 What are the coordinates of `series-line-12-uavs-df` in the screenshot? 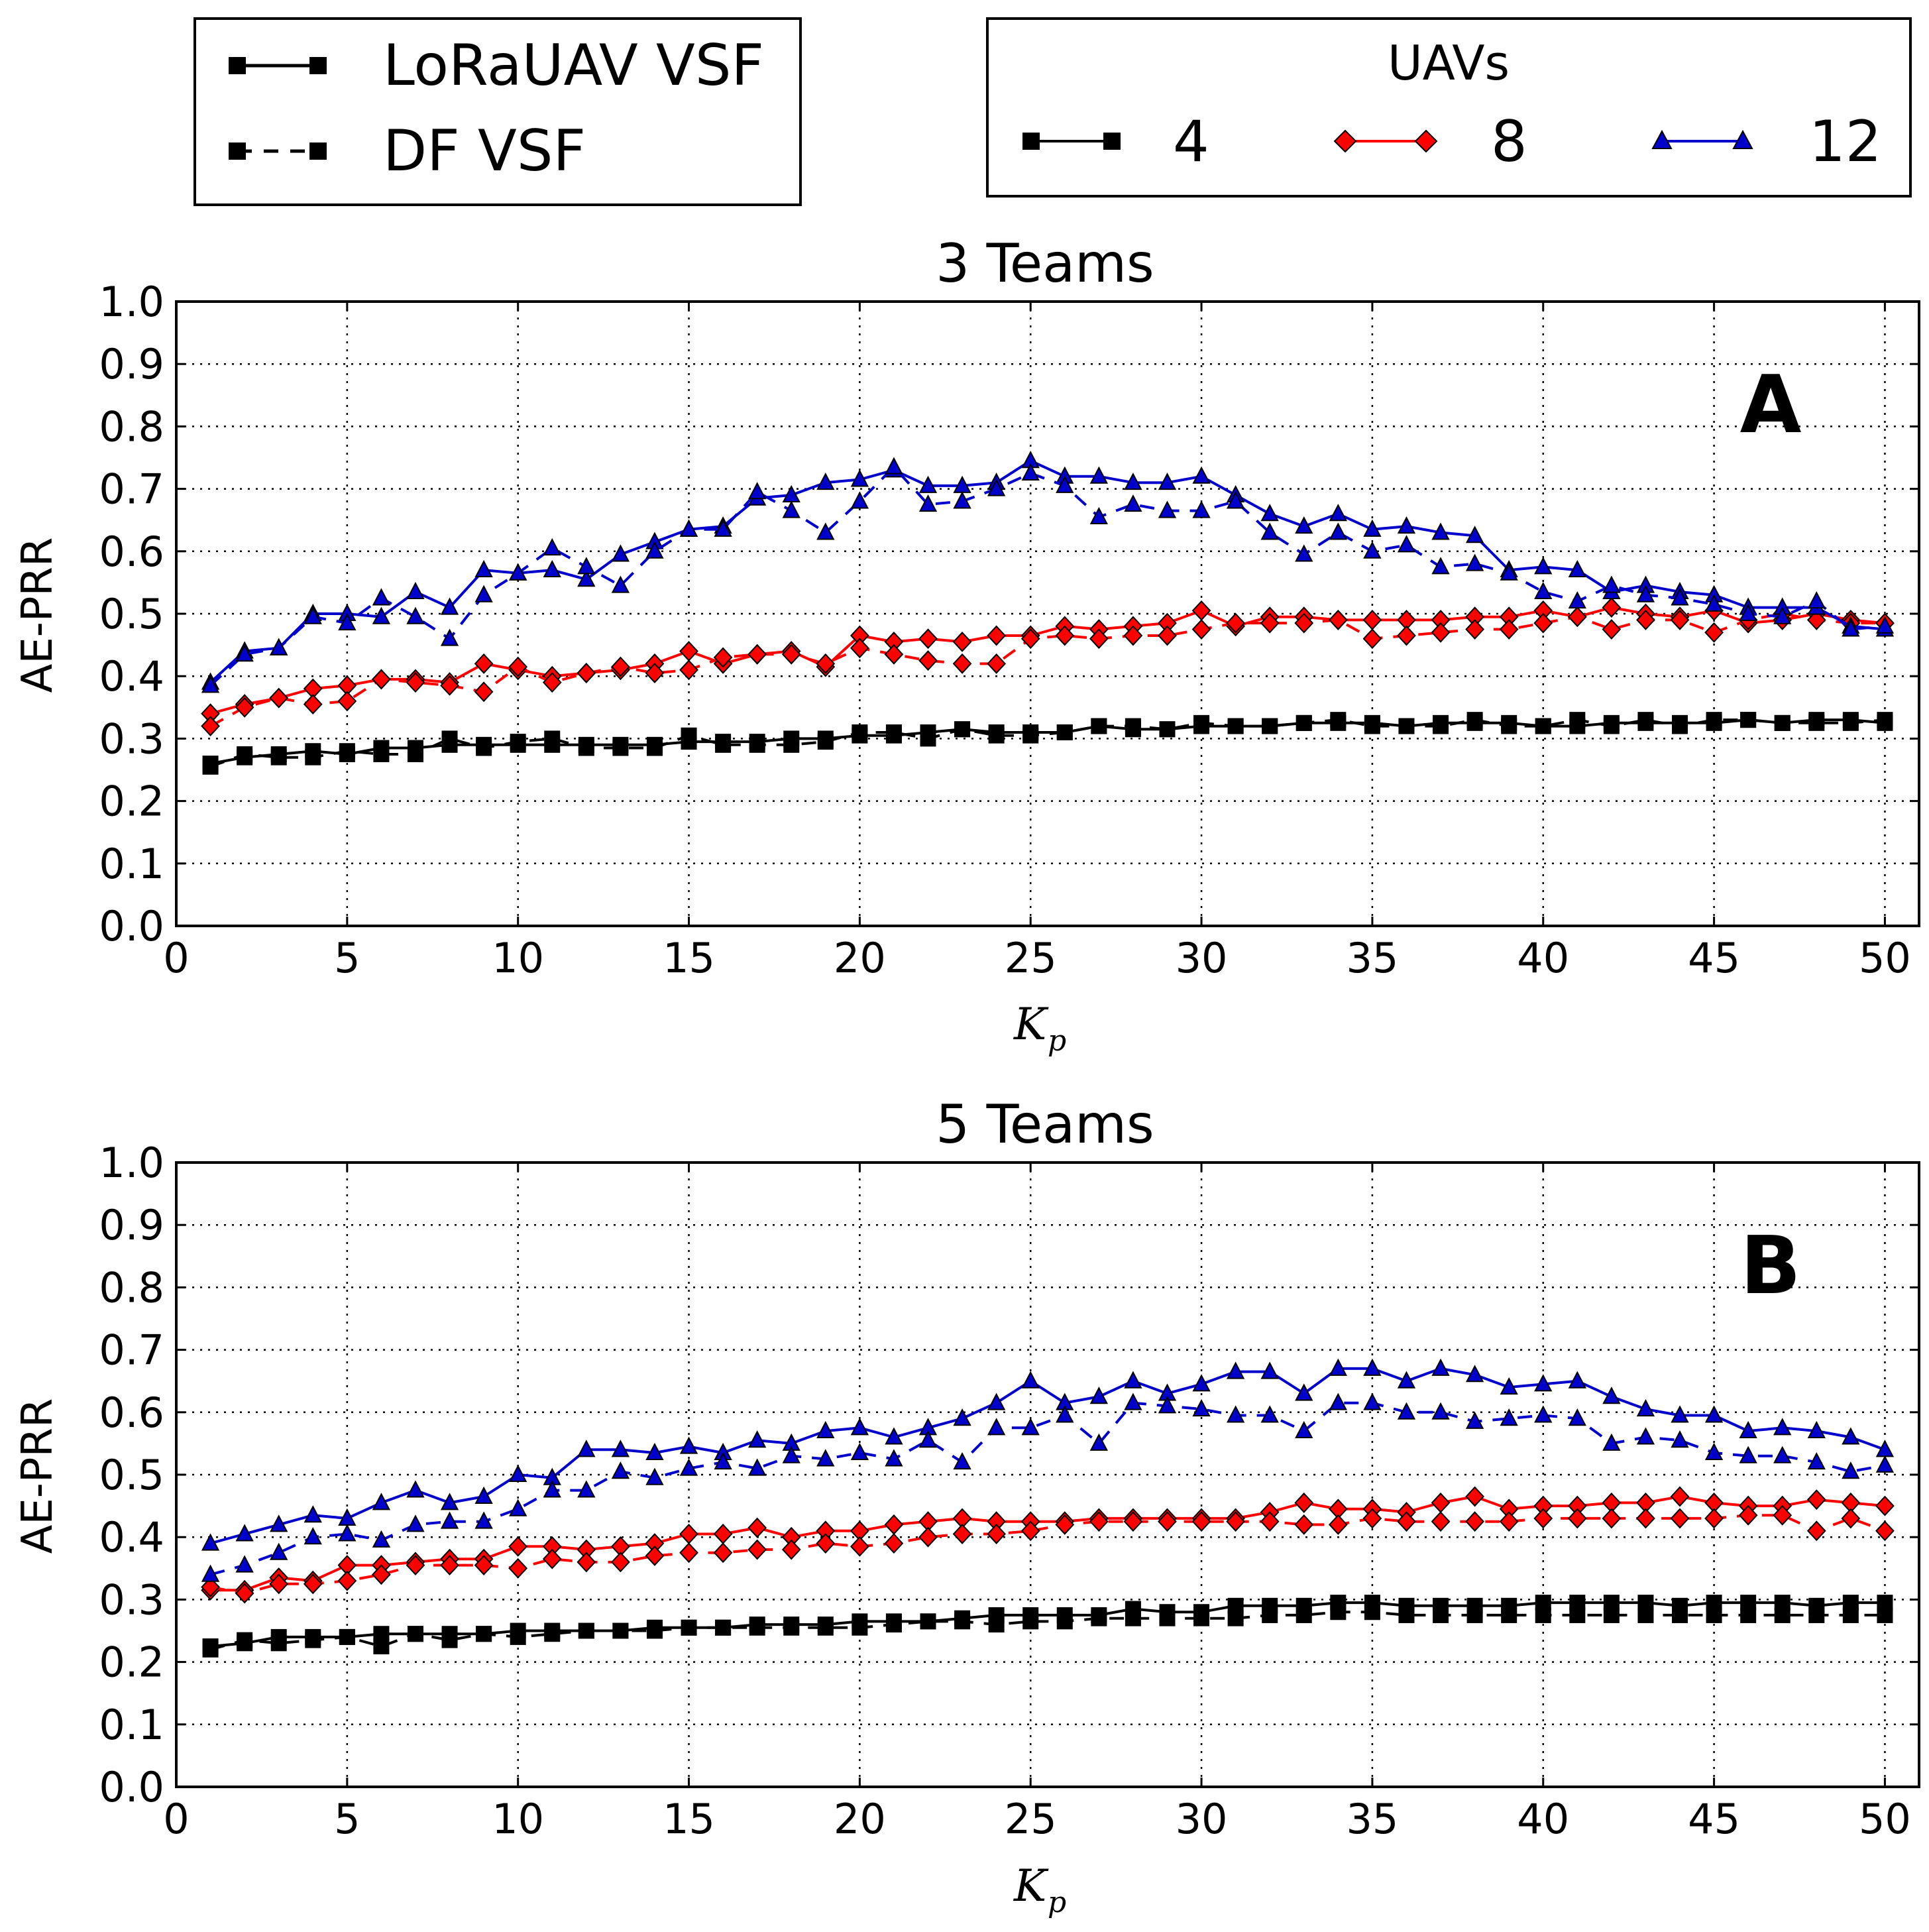 It's located at (1047, 576).